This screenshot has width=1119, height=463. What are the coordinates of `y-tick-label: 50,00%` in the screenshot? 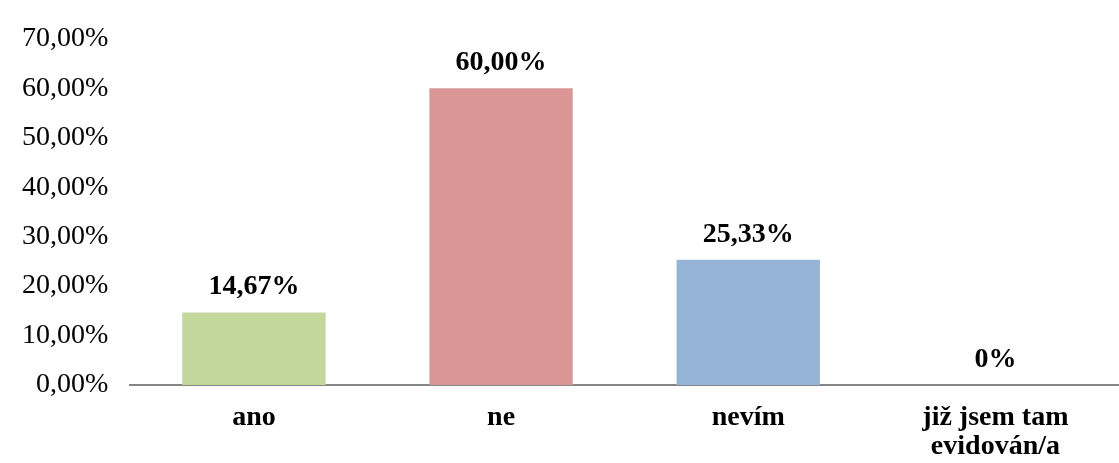 It's located at (65, 136).